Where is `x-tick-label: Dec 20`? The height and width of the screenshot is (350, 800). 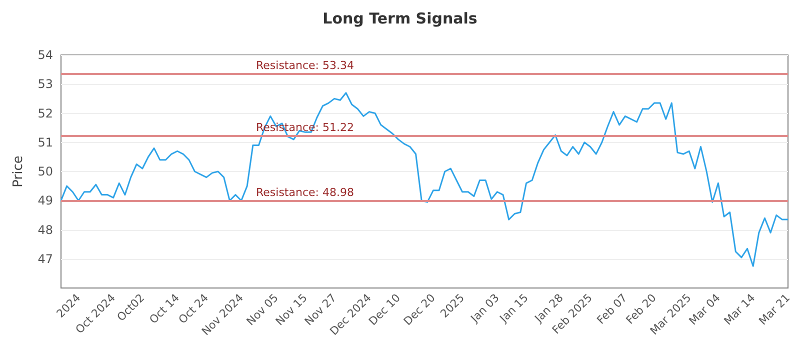
x-tick-label: Dec 20 is located at coordinates (419, 309).